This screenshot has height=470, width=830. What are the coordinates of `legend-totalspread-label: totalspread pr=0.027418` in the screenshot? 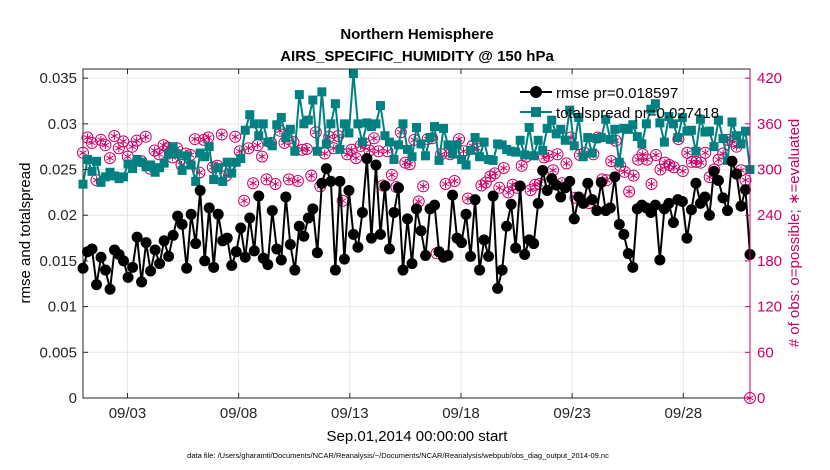 It's located at (637, 113).